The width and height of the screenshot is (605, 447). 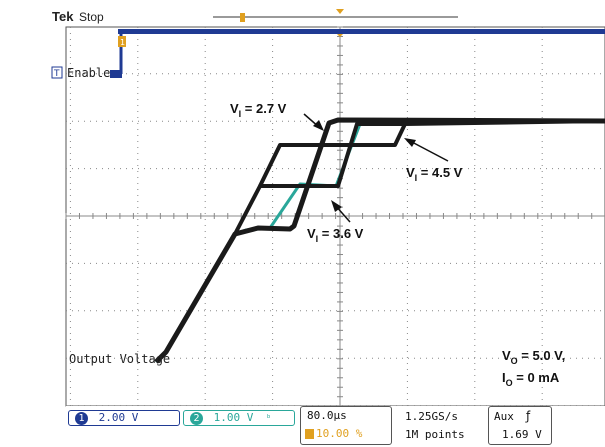 I want to click on record-view-marker, so click(x=242, y=17).